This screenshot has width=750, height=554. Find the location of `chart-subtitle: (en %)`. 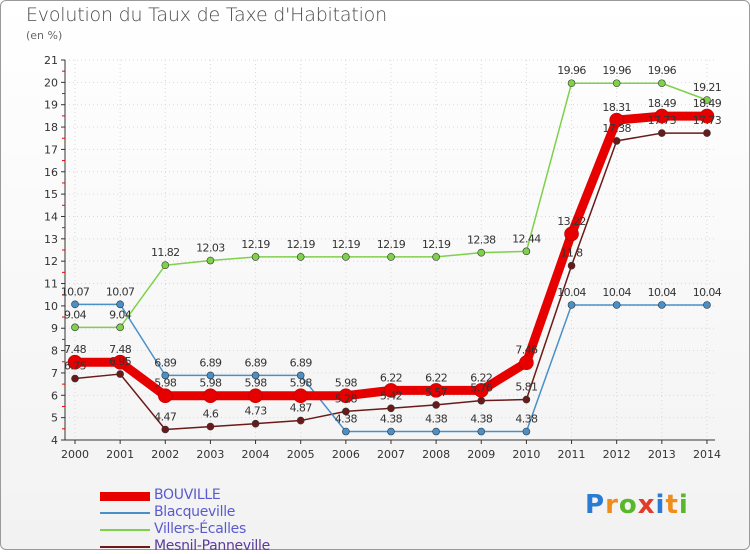

chart-subtitle: (en %) is located at coordinates (44, 35).